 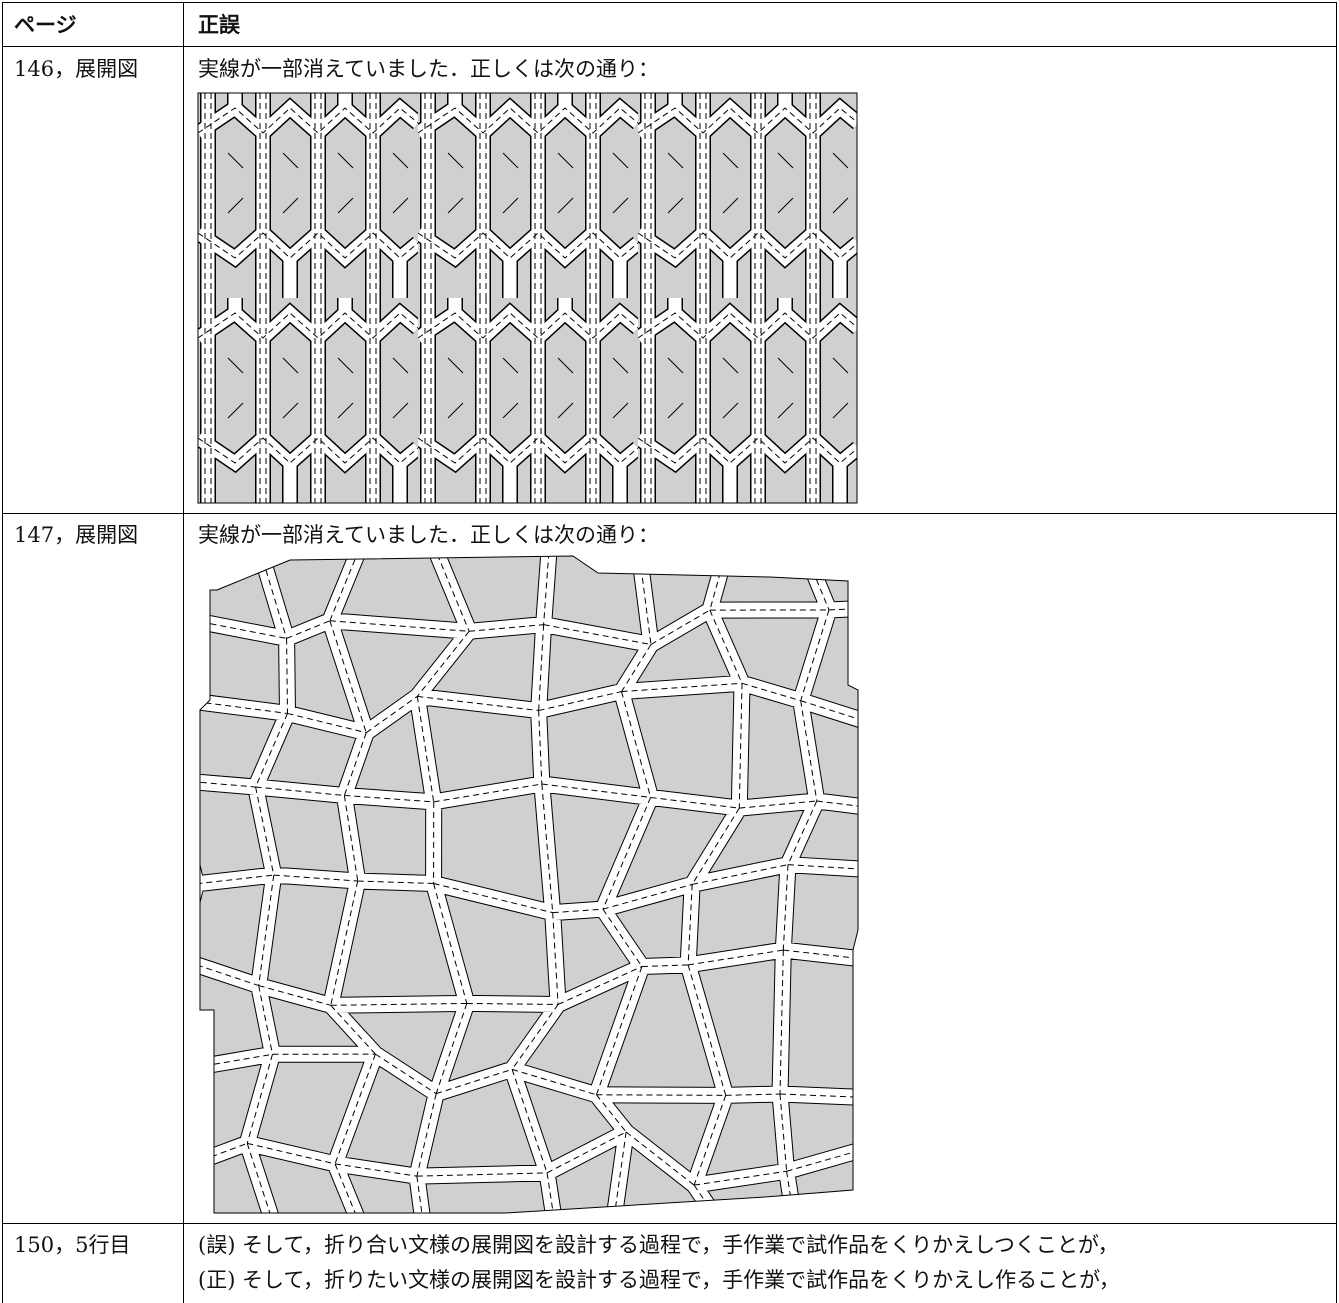 I want to click on header-cell: ページ, so click(x=45, y=25).